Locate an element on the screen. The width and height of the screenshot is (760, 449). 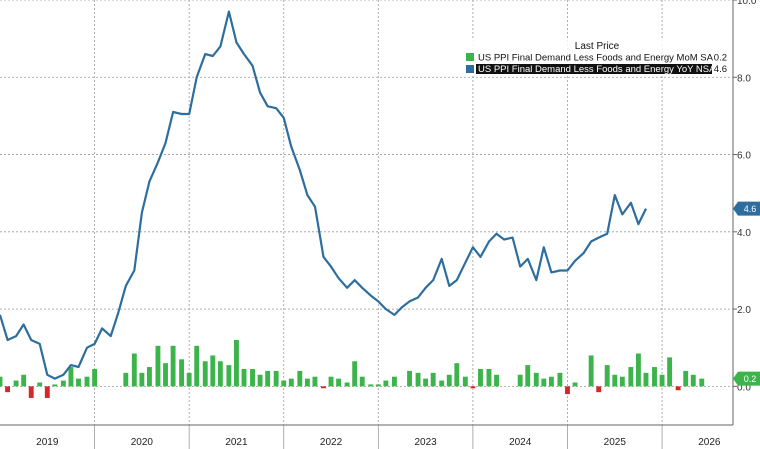
x-tick-label: 2023 is located at coordinates (425, 442).